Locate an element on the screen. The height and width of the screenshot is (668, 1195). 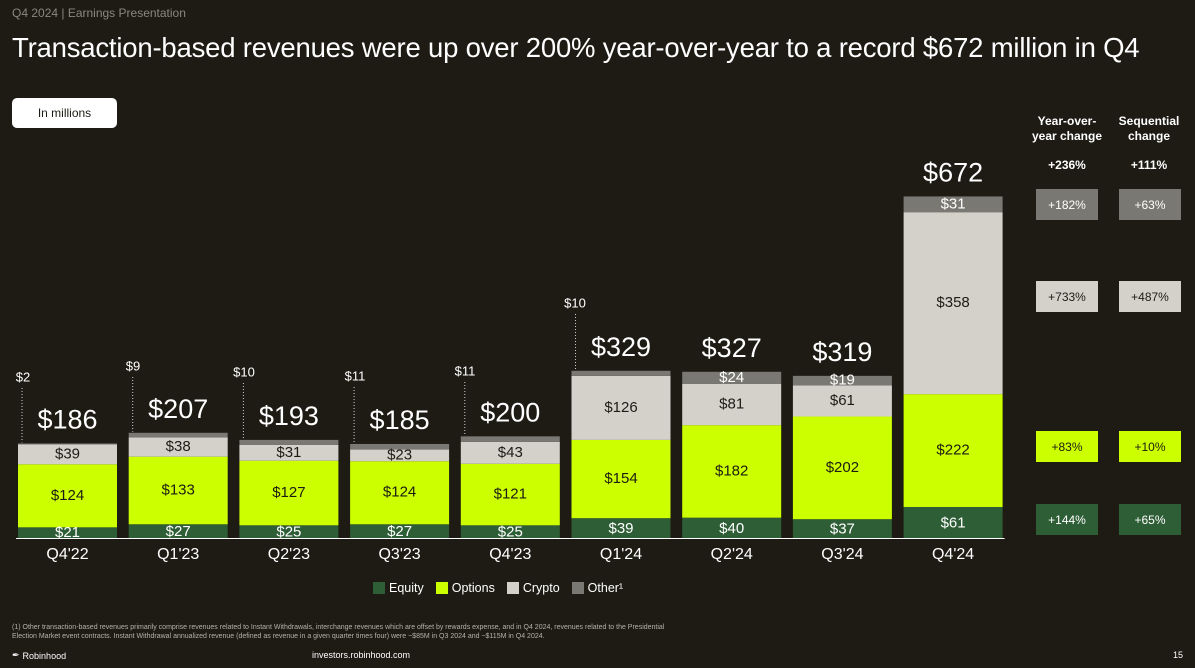
label-total-3: $185 is located at coordinates (400, 420).